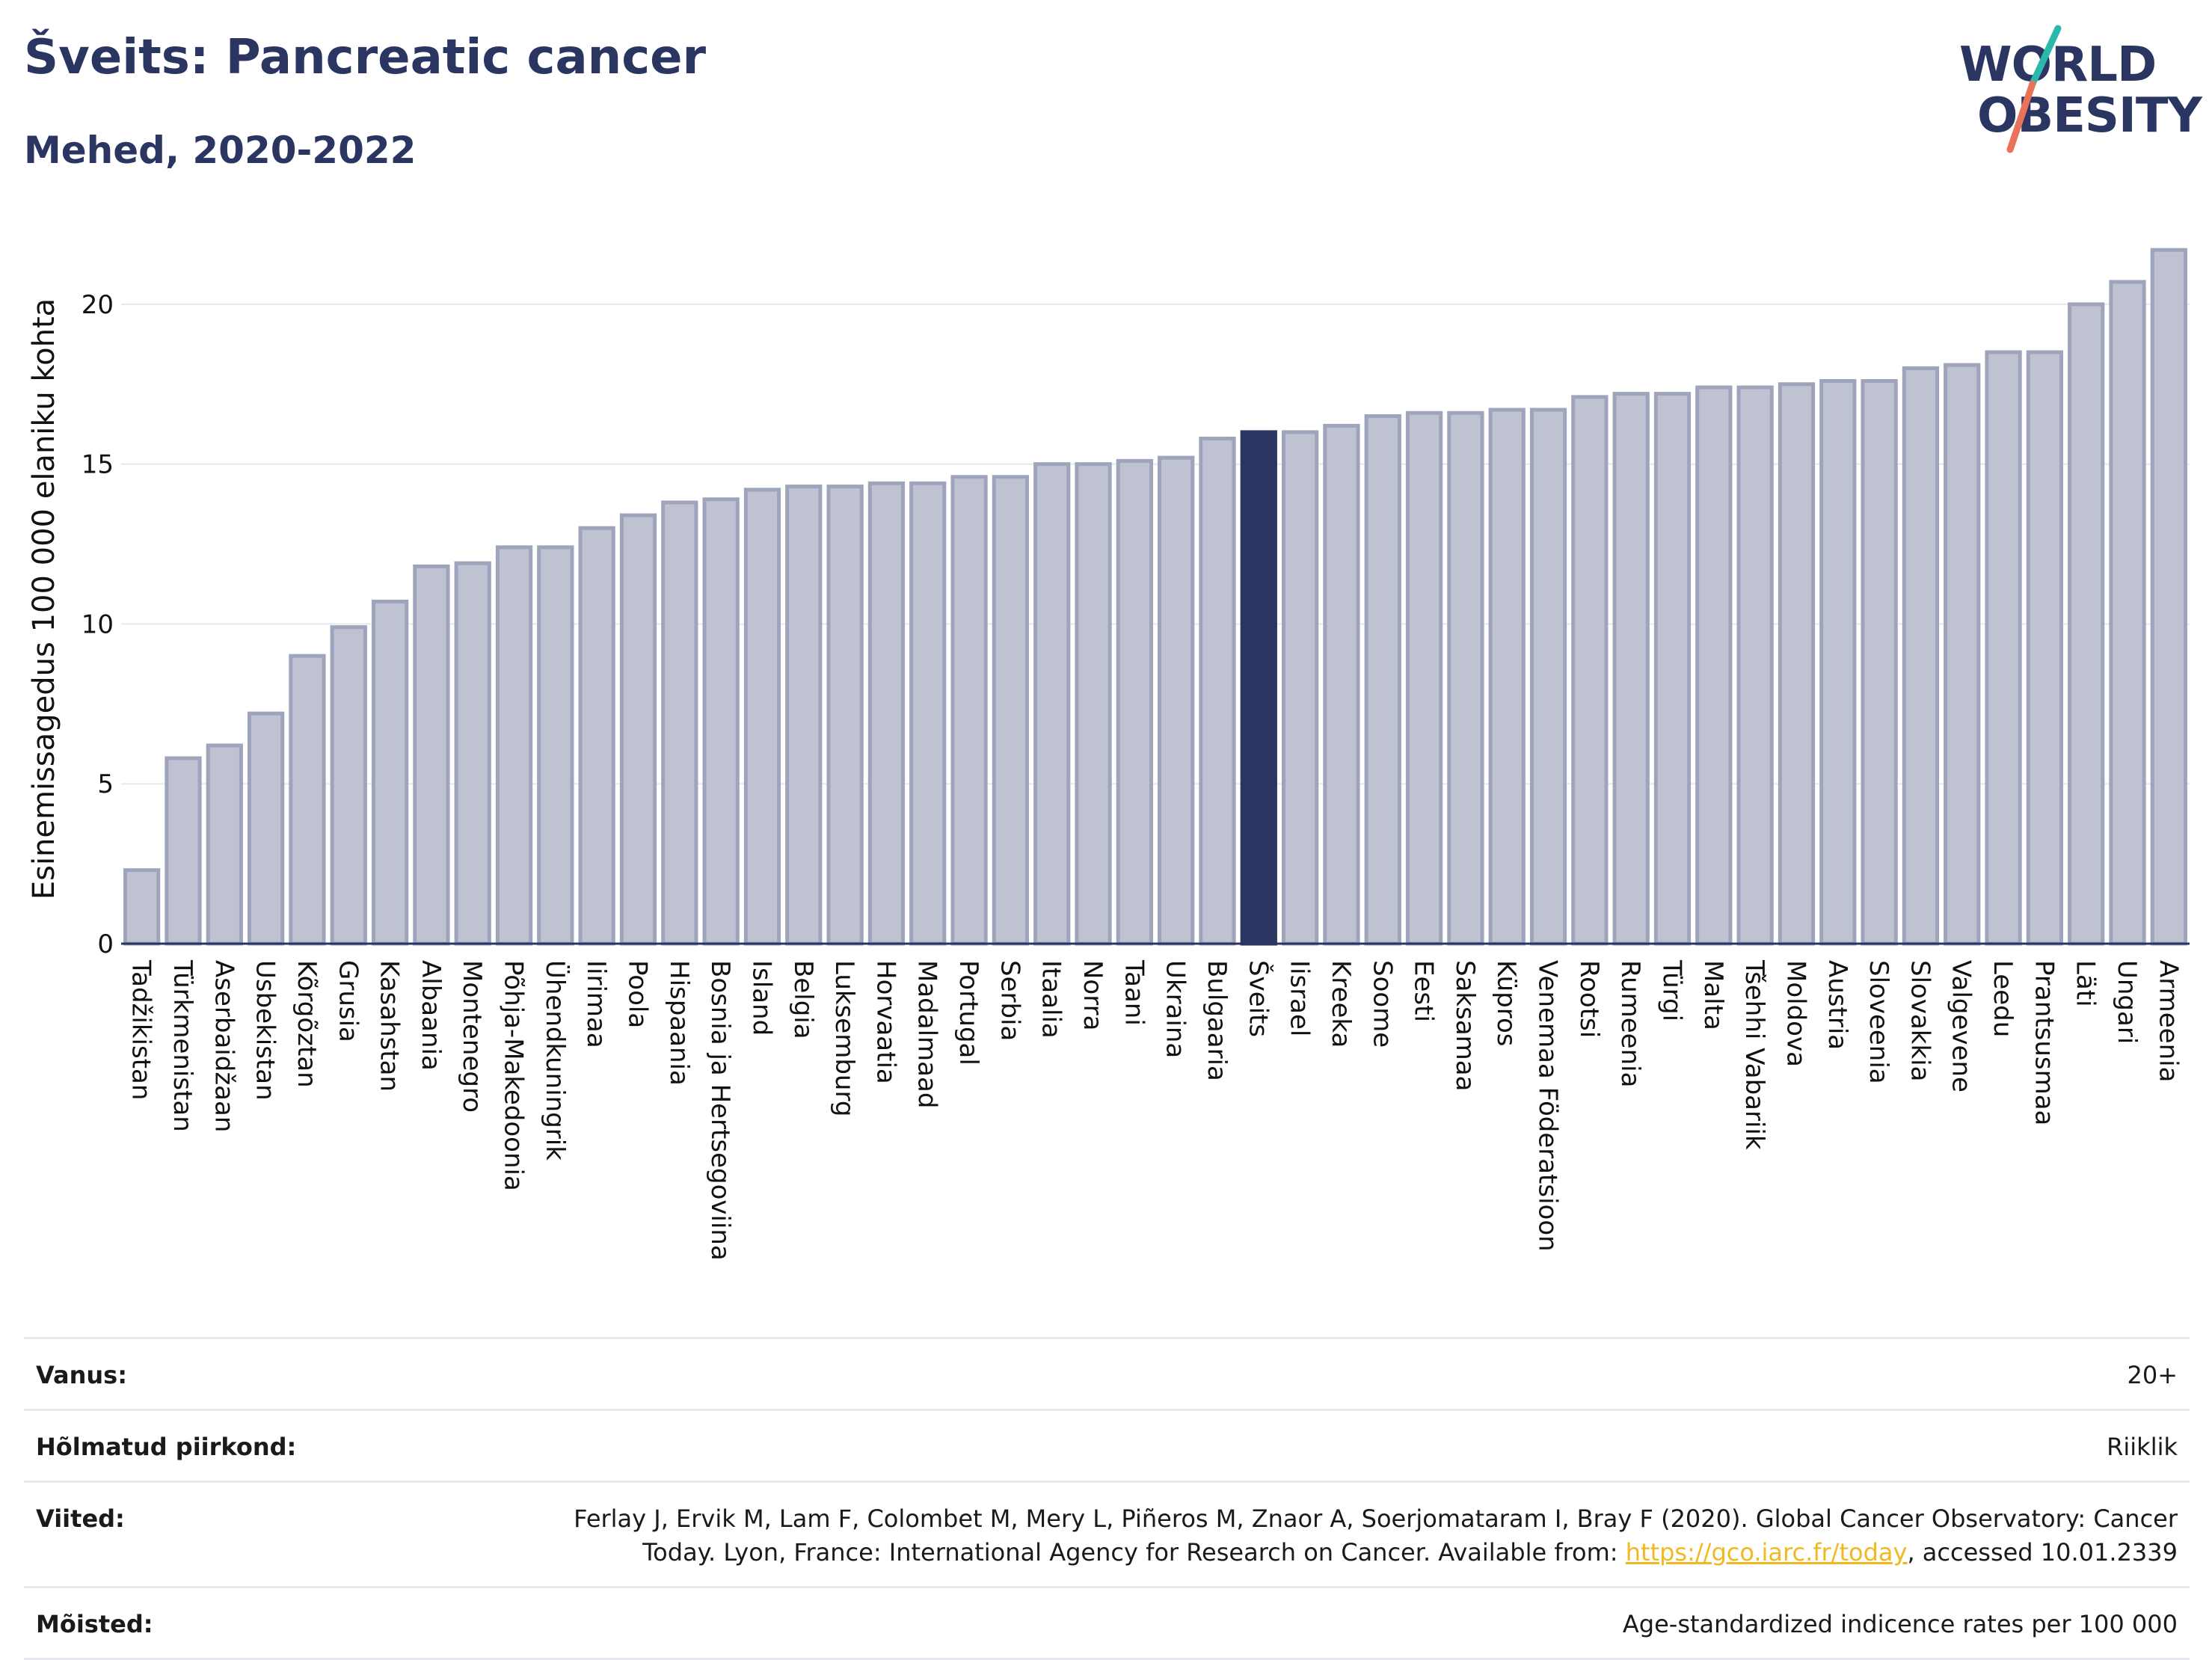 The image size is (2212, 1660). What do you see at coordinates (431, 1016) in the screenshot?
I see `x-tick-label: Albaania` at bounding box center [431, 1016].